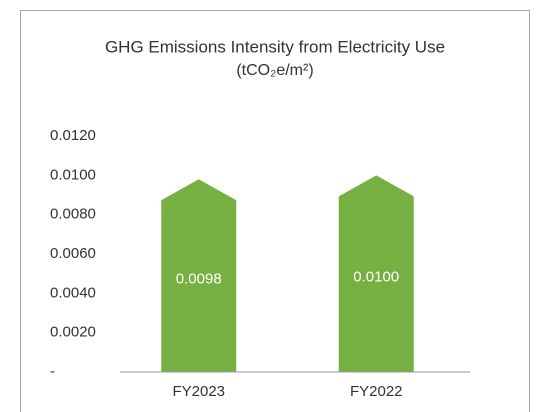 The image size is (539, 412). What do you see at coordinates (73, 214) in the screenshot?
I see `y-tick-label: 0.0080` at bounding box center [73, 214].